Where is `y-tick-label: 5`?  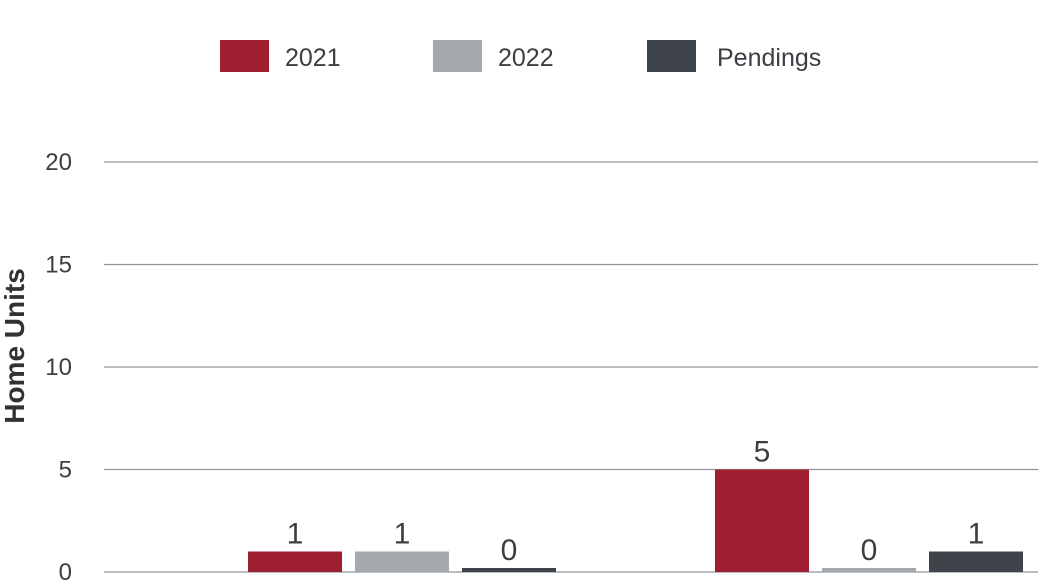
y-tick-label: 5 is located at coordinates (65, 470).